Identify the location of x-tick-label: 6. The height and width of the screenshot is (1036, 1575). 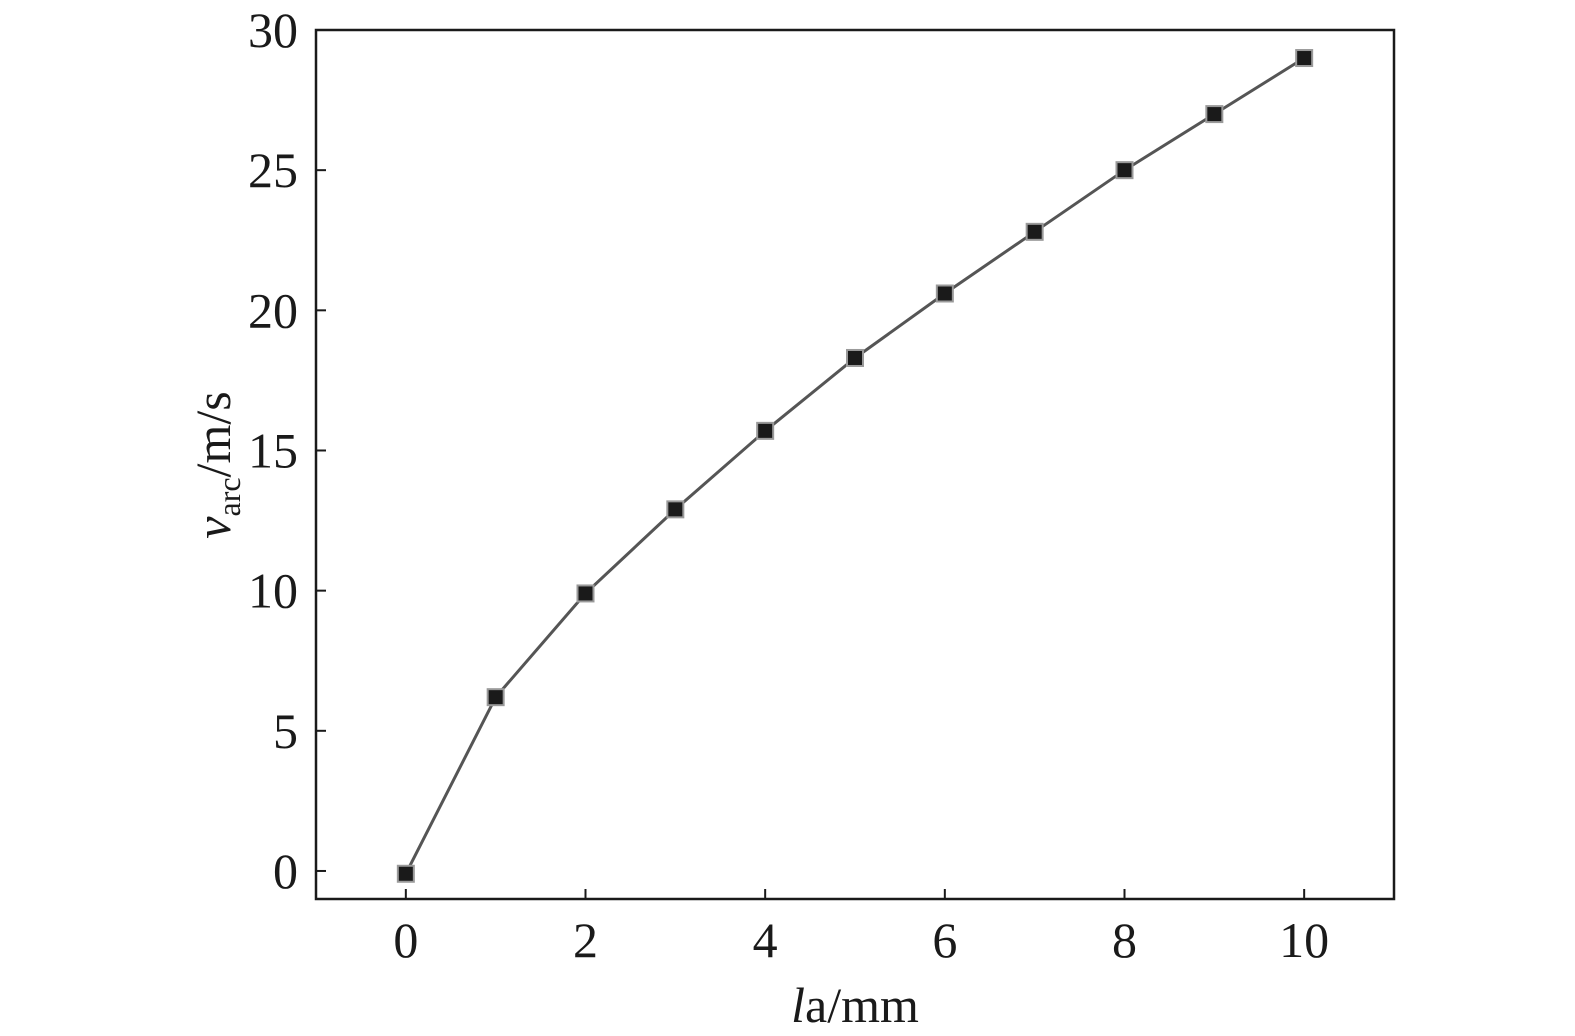
(944, 940).